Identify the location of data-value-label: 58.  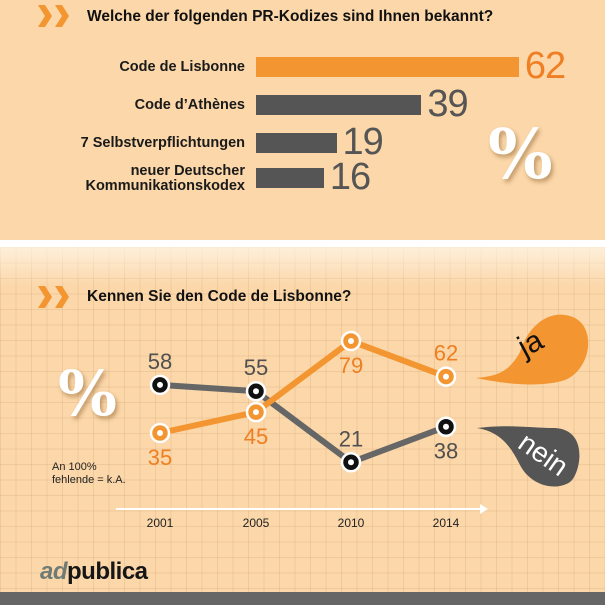
(160, 361).